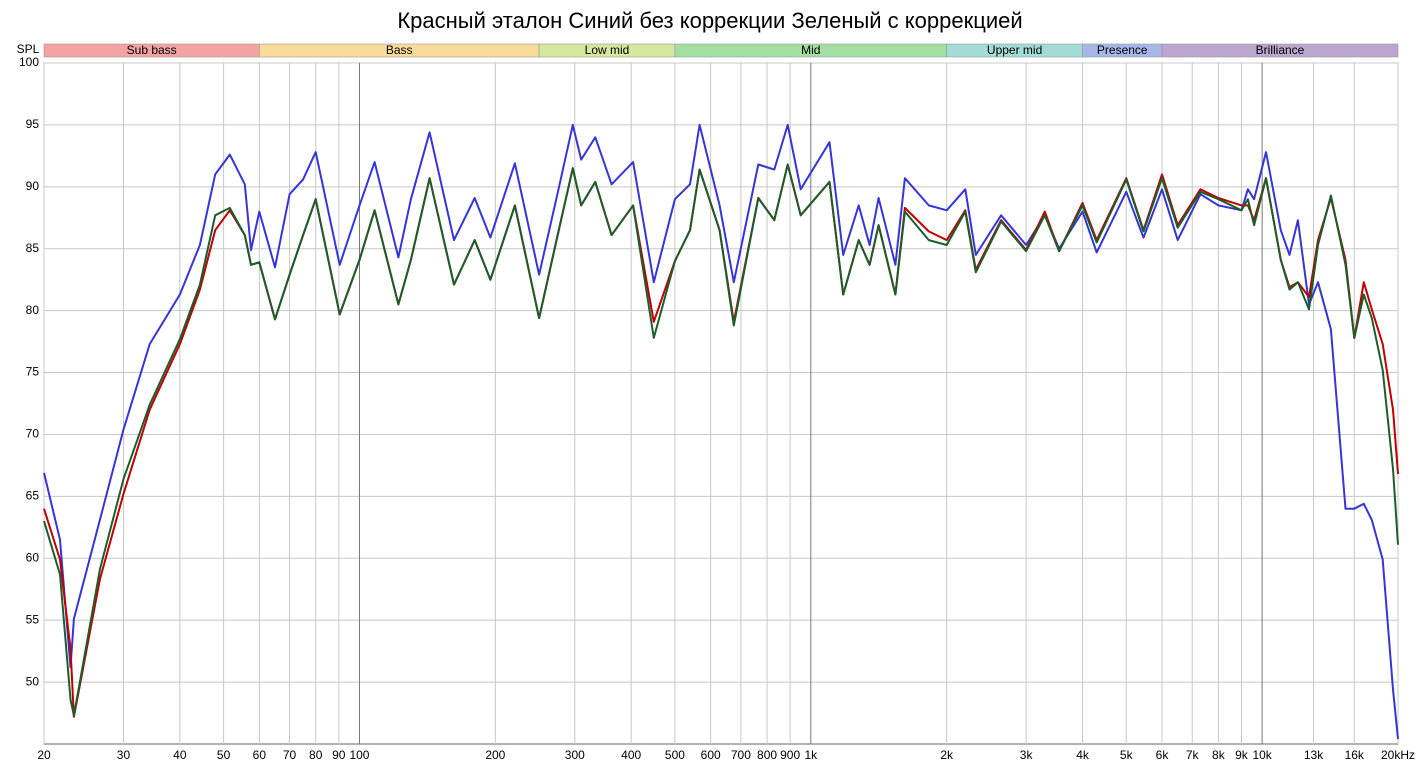  What do you see at coordinates (790, 755) in the screenshot?
I see `x-tick-label: 900` at bounding box center [790, 755].